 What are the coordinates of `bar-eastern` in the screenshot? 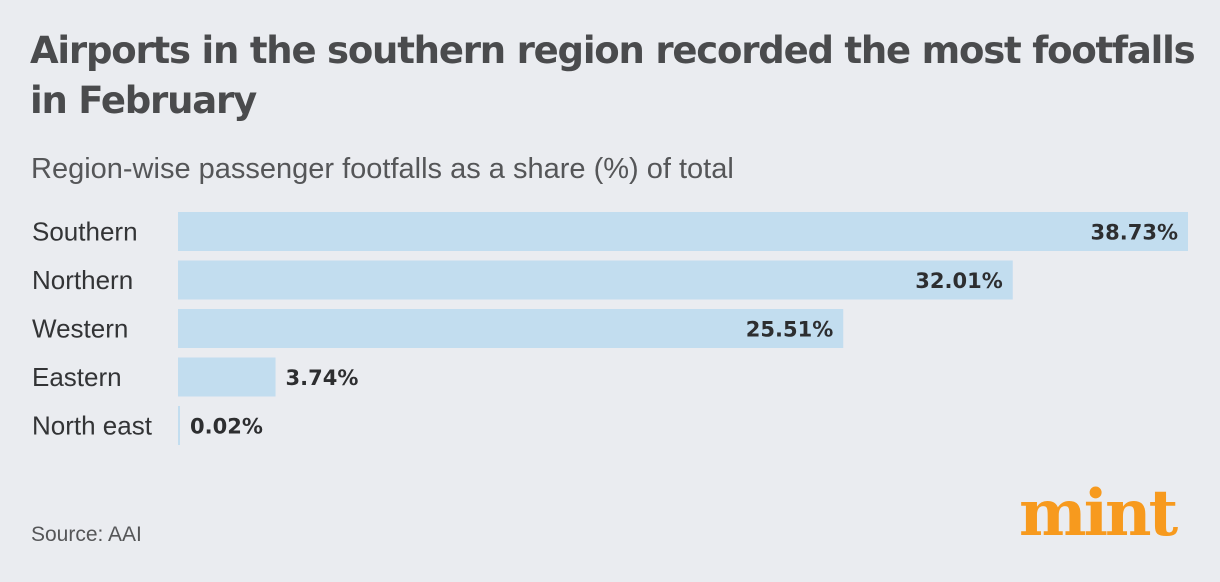 It's located at (227, 377).